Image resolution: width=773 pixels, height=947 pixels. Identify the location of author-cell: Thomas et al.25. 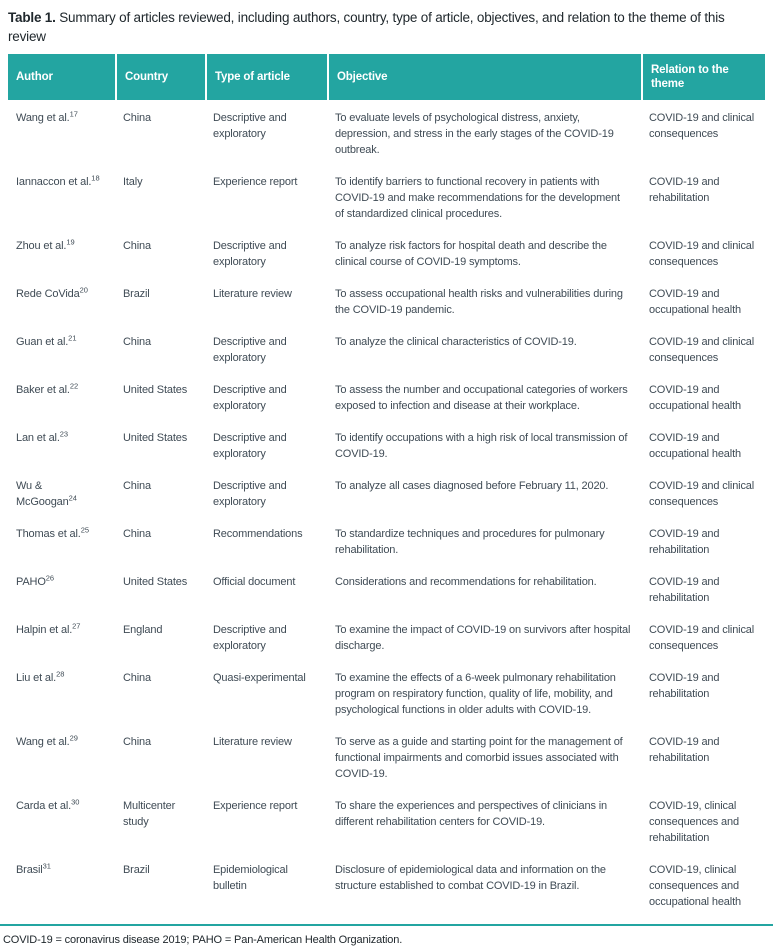
(61, 542).